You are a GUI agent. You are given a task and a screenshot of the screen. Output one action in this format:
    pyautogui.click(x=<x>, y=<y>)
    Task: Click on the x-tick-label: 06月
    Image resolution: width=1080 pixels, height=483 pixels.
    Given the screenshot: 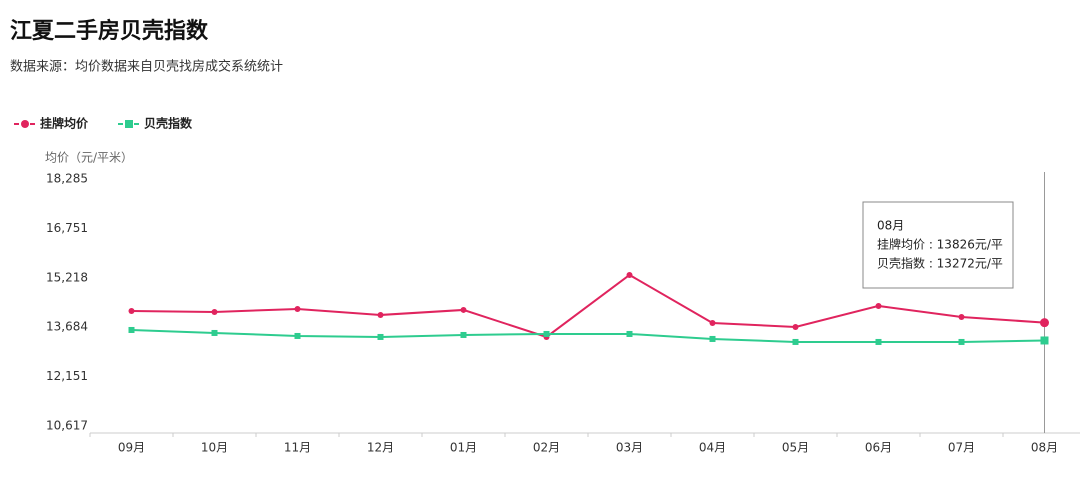 What is the action you would take?
    pyautogui.click(x=878, y=448)
    